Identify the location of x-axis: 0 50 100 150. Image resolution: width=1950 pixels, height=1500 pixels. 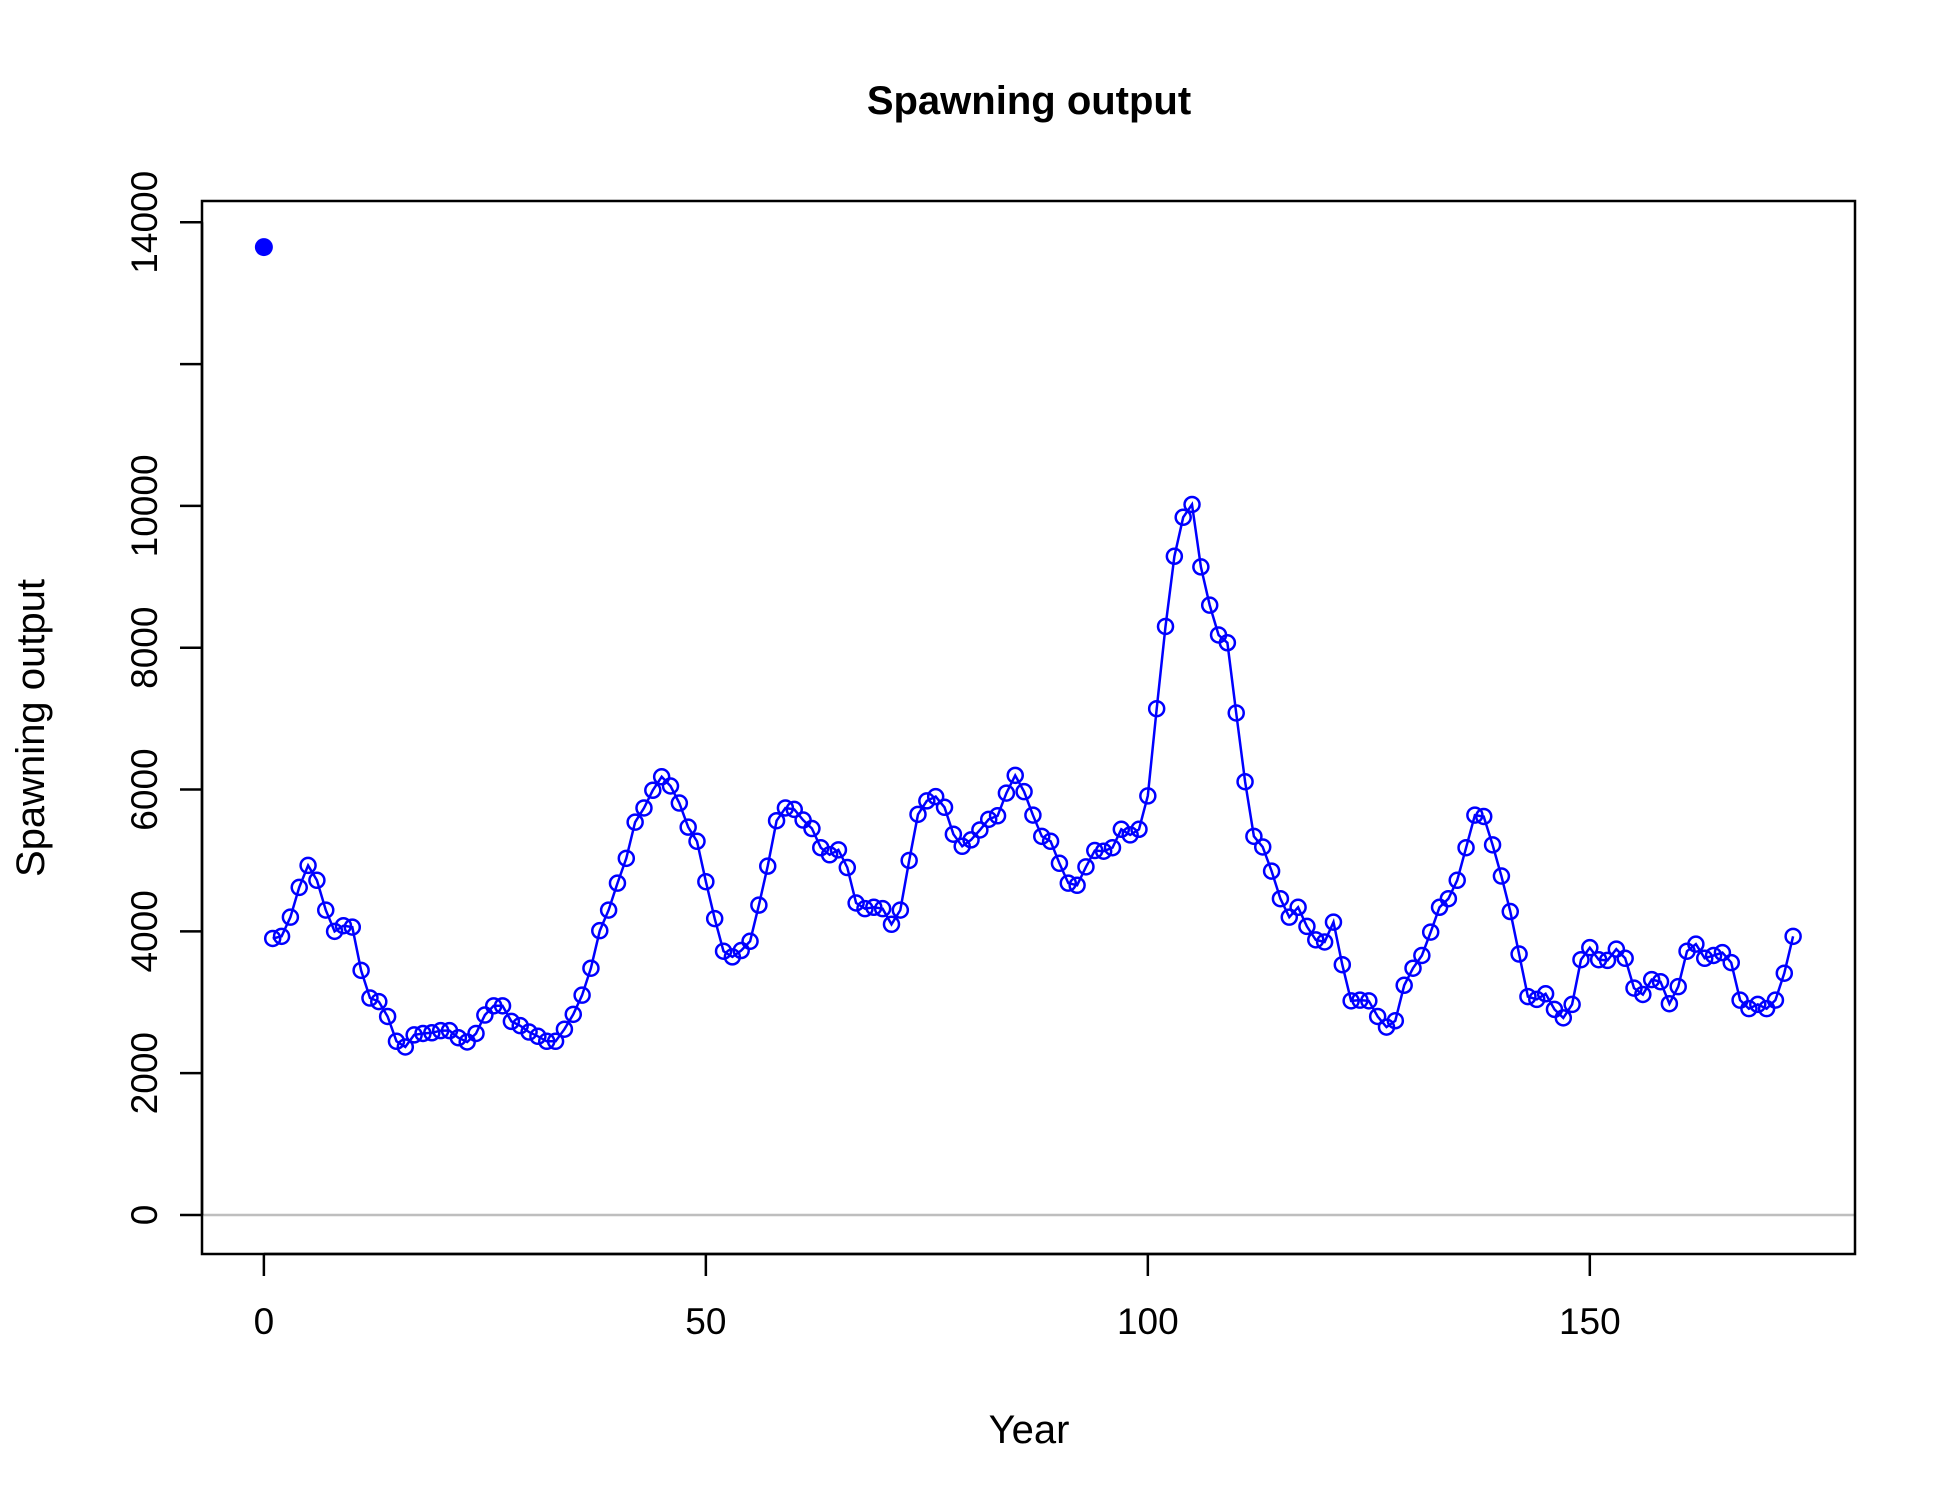
(937, 1297).